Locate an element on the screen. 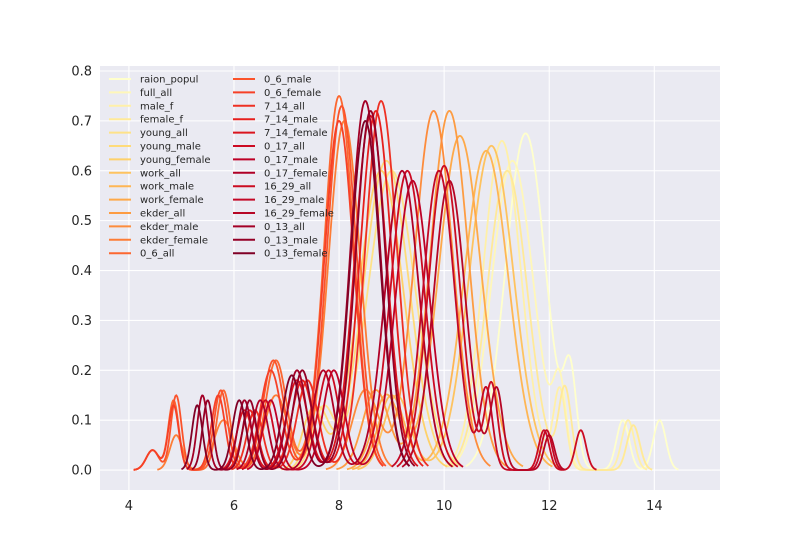  x-tick-label: 12 is located at coordinates (549, 506).